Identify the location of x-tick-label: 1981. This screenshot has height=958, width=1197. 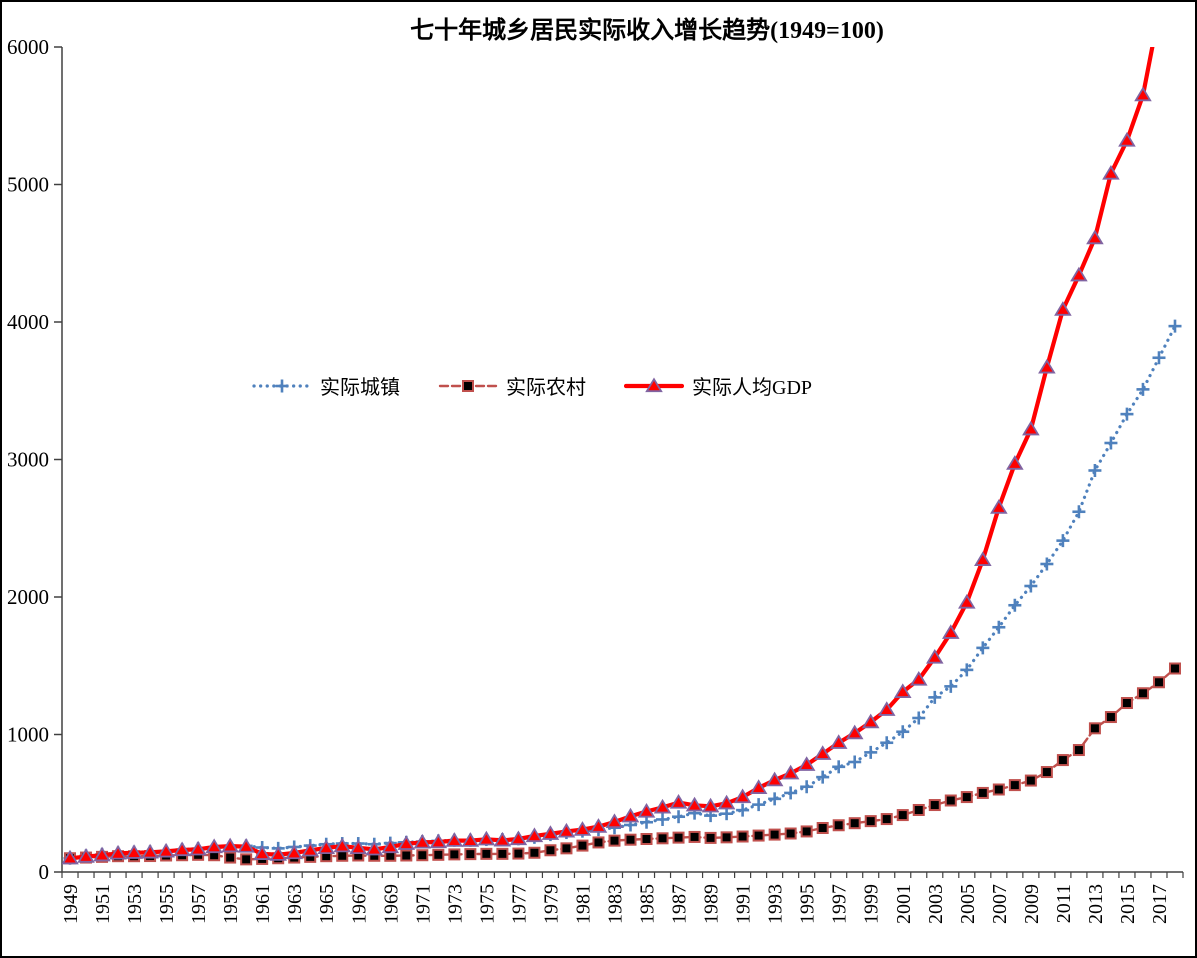
(583, 904).